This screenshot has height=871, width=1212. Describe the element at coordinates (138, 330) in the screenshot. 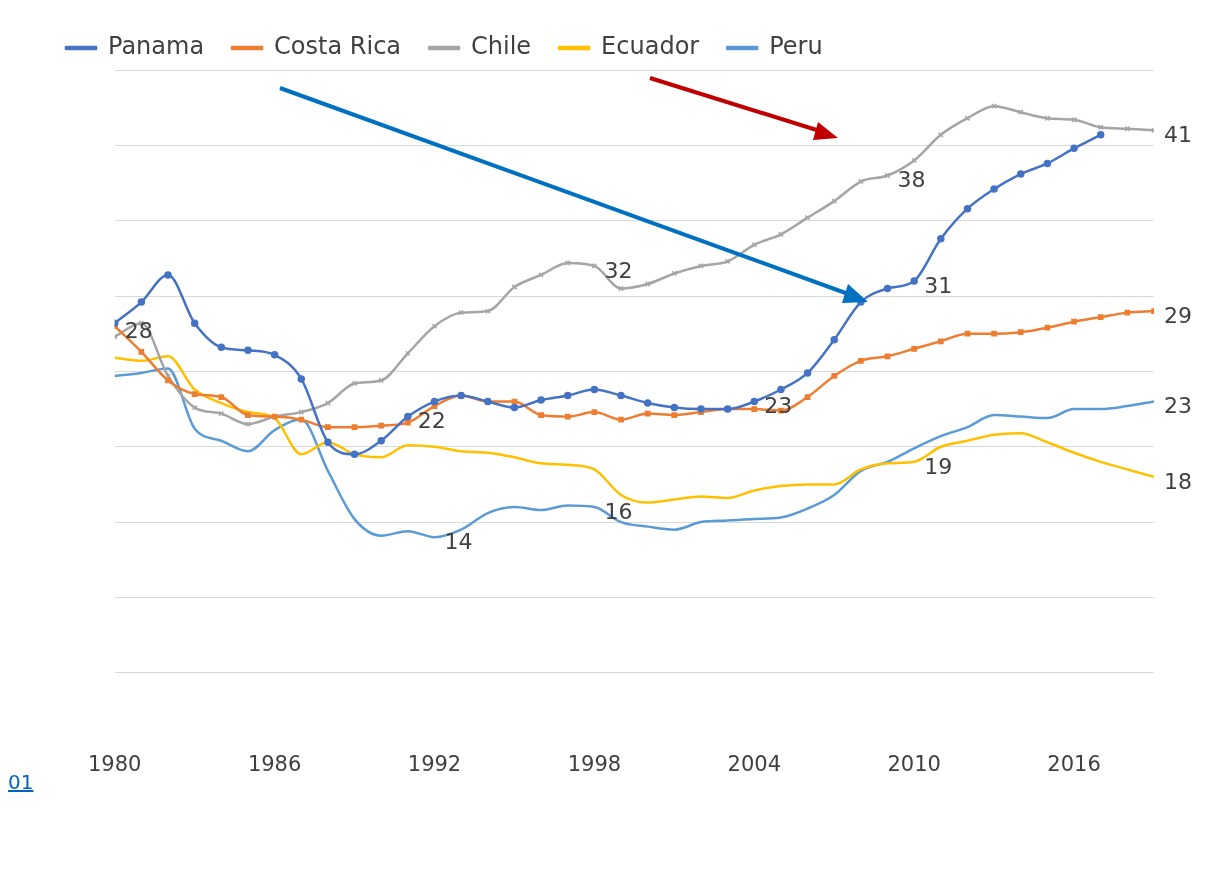

I see `data-label: 28` at that location.